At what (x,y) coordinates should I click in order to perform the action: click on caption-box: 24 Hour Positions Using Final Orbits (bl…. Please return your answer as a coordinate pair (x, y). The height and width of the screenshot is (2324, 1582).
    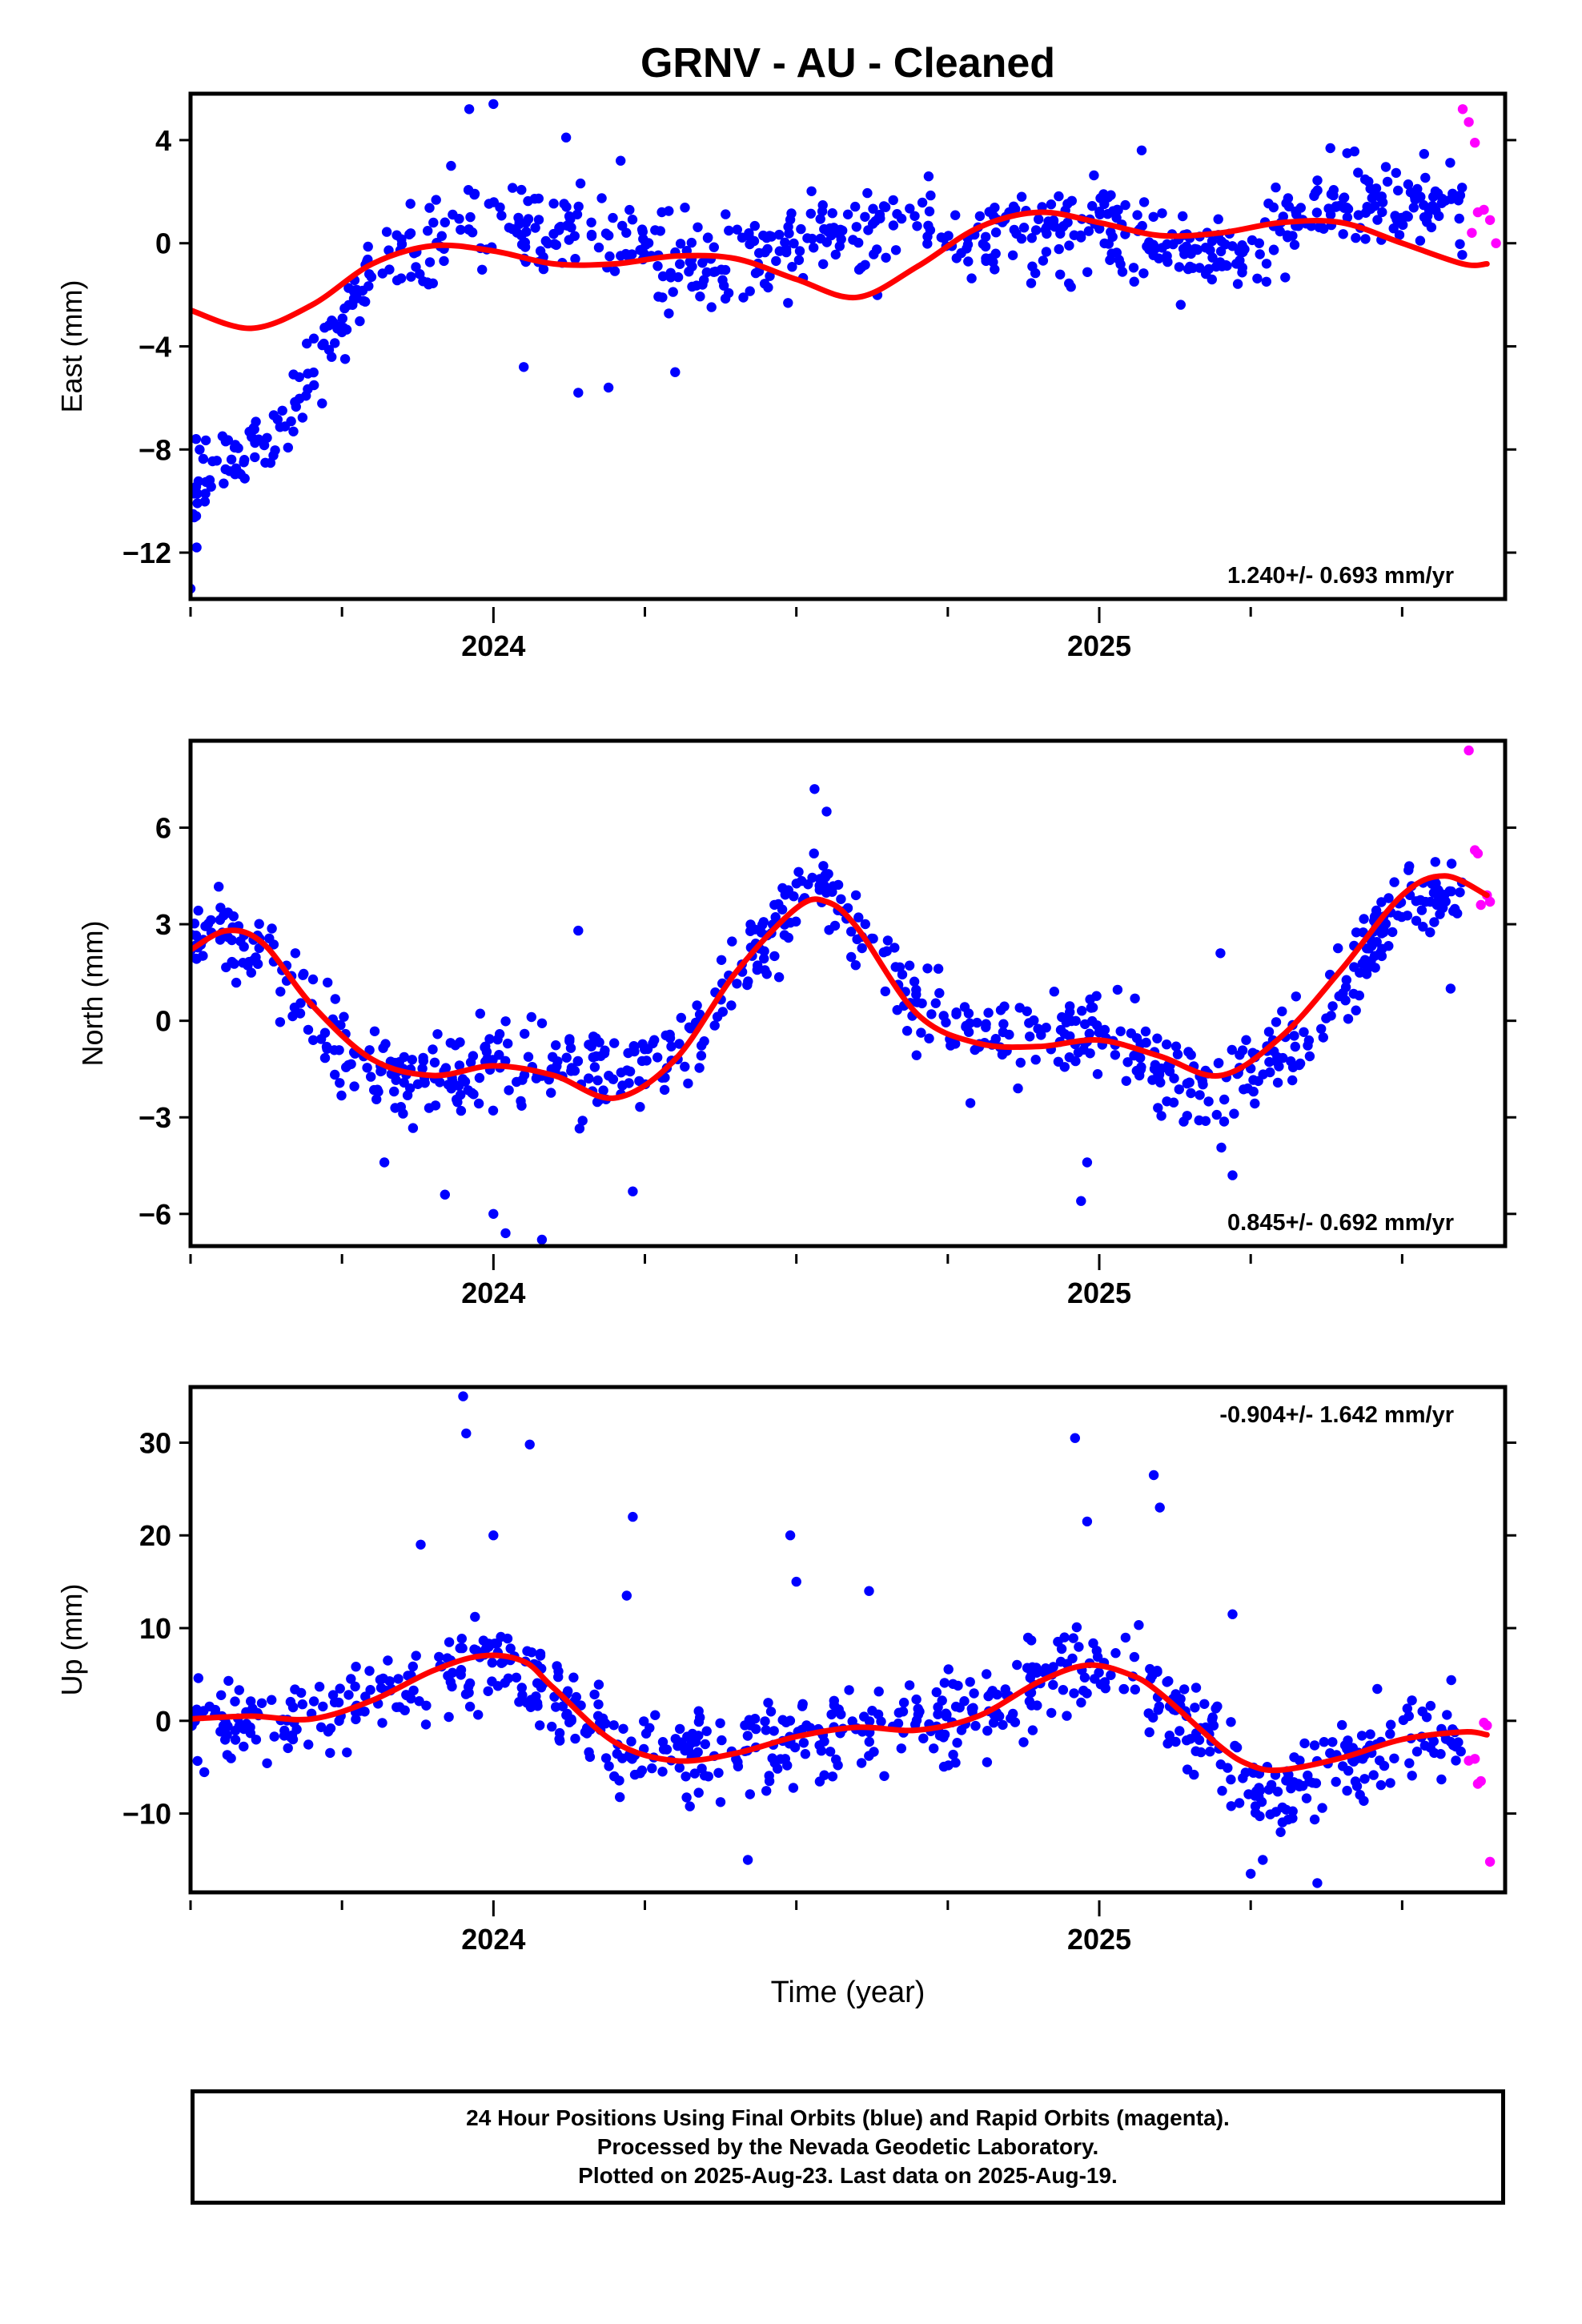
    Looking at the image, I should click on (848, 2147).